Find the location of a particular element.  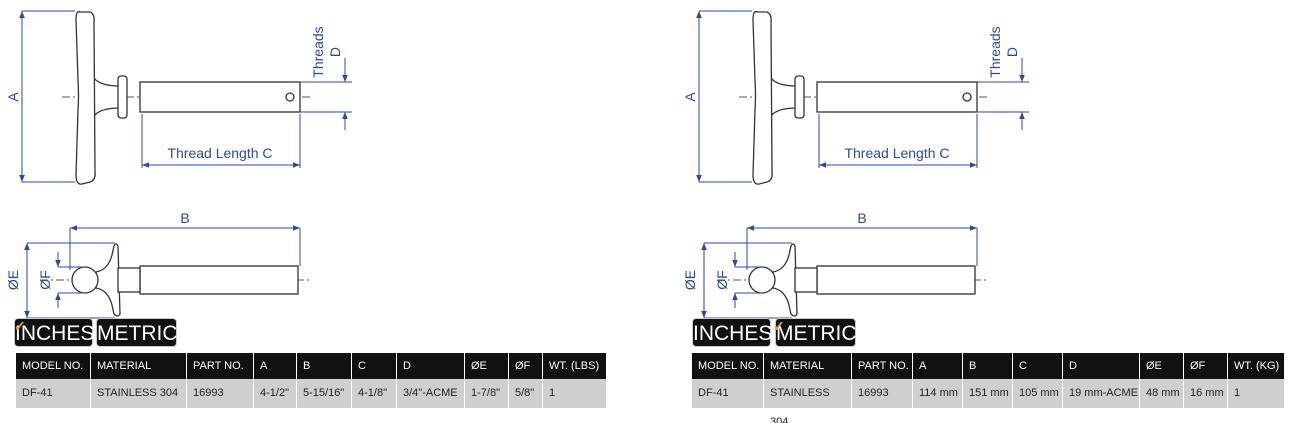

table-cell: 48 mm is located at coordinates (1162, 393).